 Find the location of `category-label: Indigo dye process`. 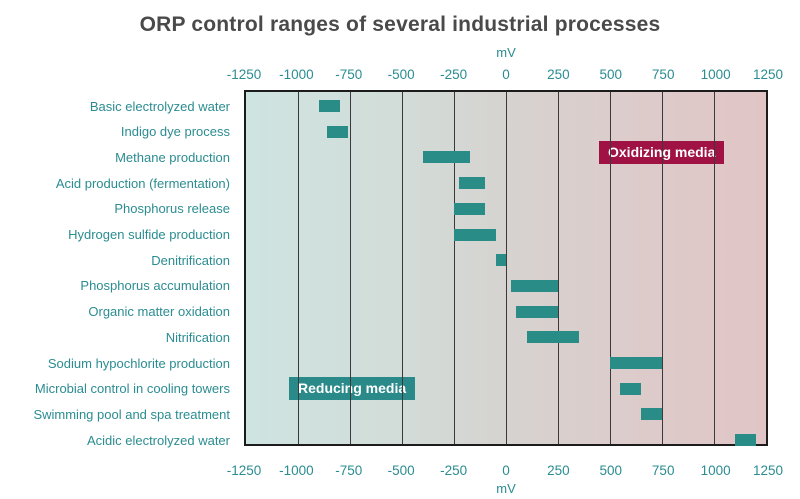

category-label: Indigo dye process is located at coordinates (175, 132).